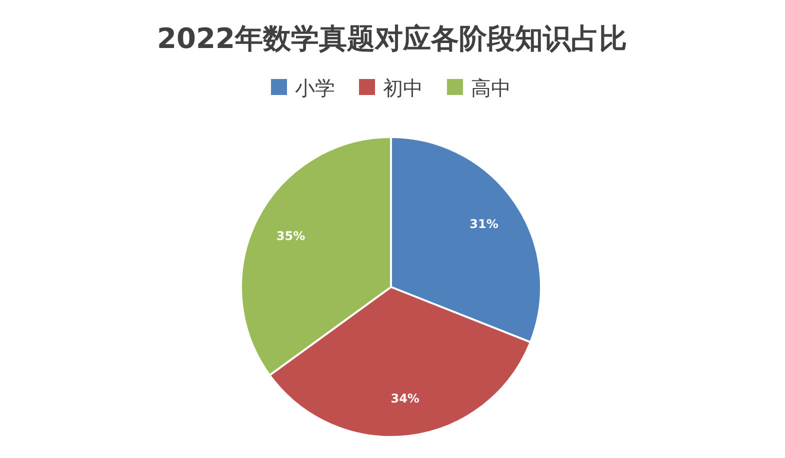 This screenshot has width=785, height=458. I want to click on legend-label: 小学, so click(315, 88).